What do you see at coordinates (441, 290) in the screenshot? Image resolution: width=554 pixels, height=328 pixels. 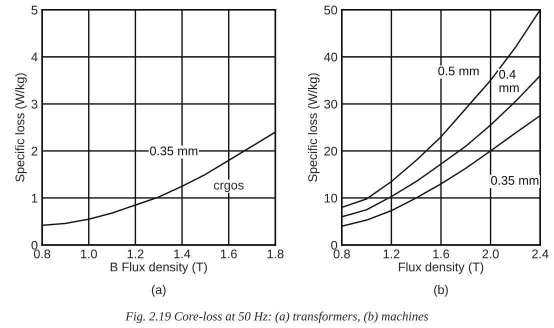 I see `text: (b)` at bounding box center [441, 290].